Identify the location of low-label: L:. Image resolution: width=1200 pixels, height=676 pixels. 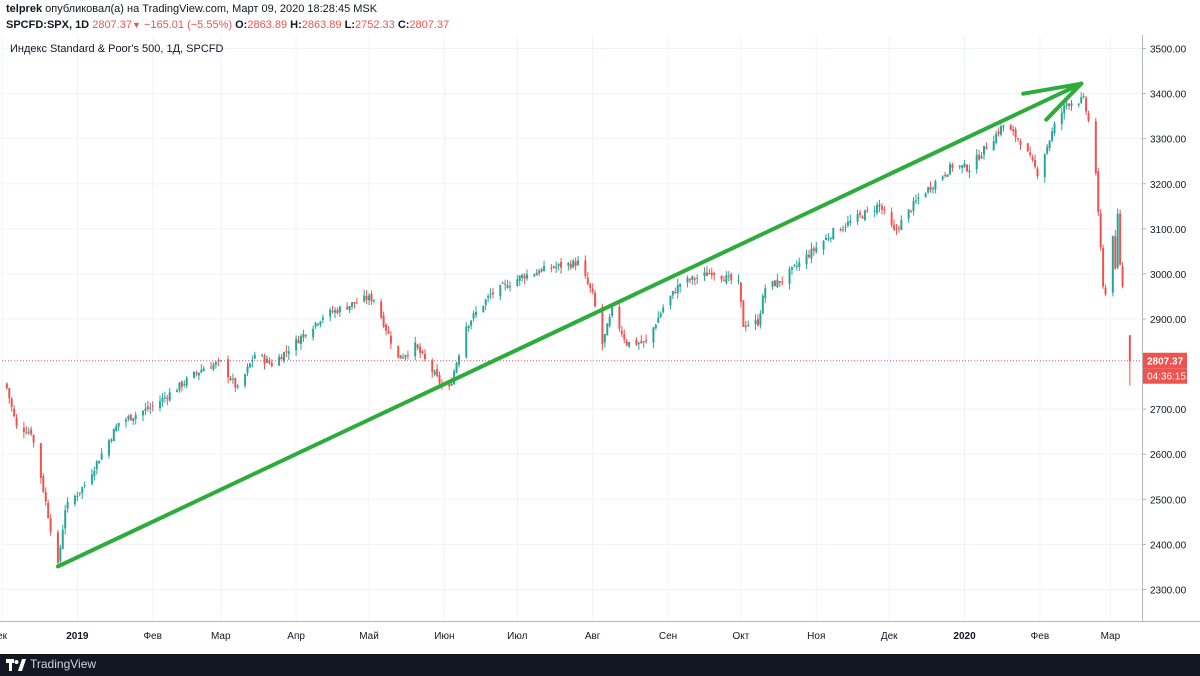
(349, 25).